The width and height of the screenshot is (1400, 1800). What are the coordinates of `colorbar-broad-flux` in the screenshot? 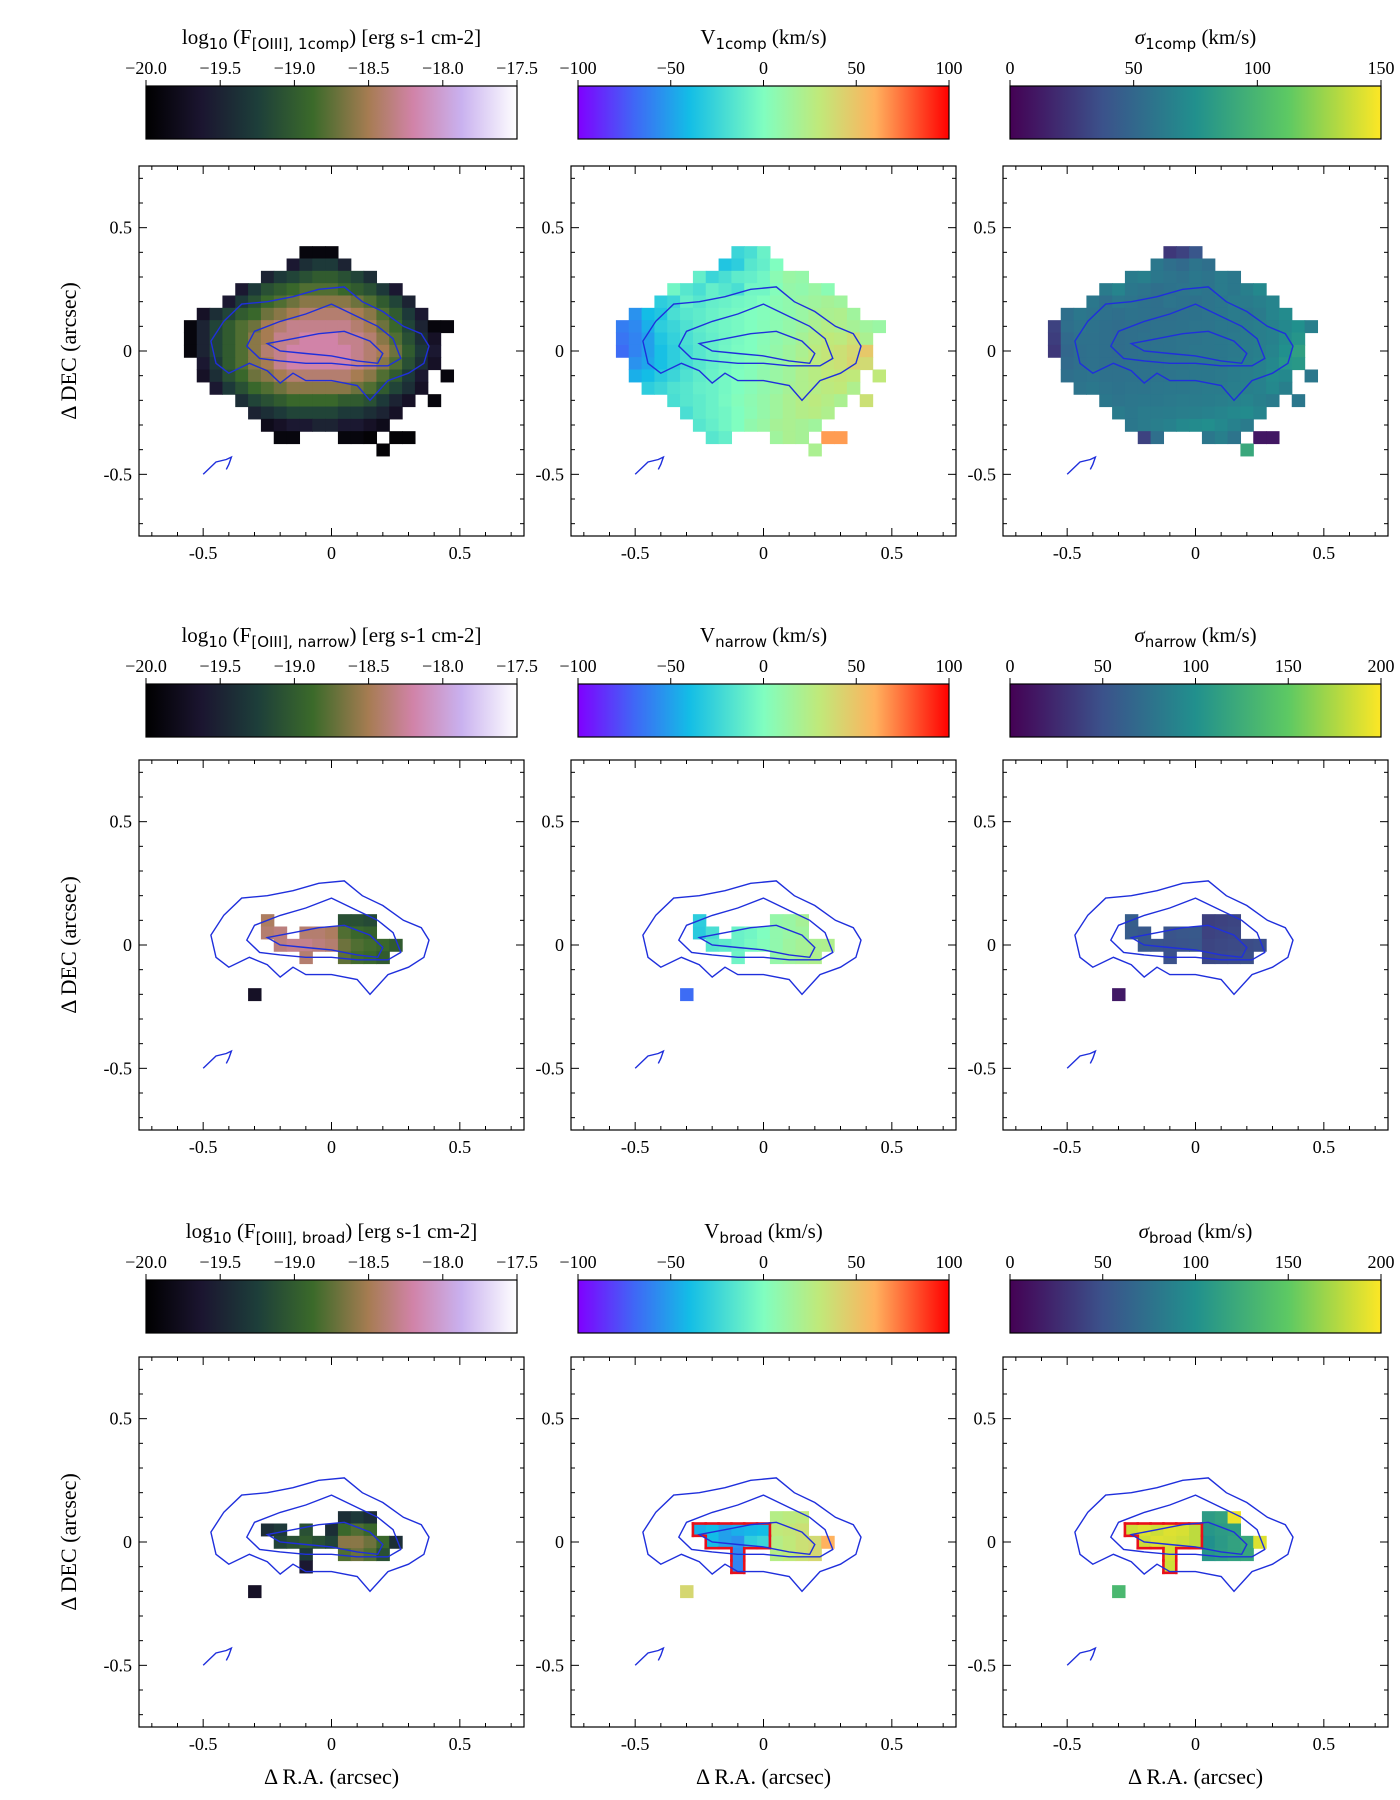 It's located at (331, 1306).